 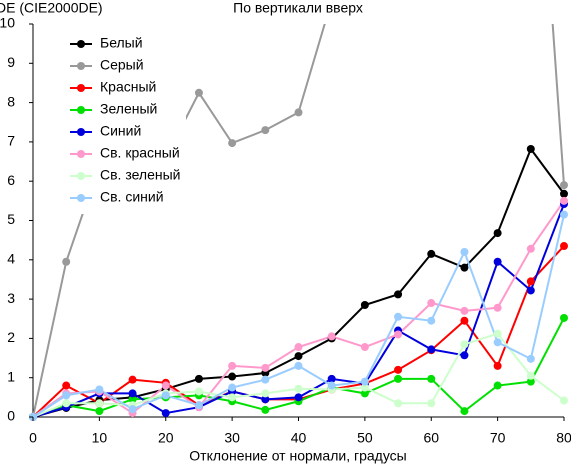 What do you see at coordinates (298, 8) in the screenshot?
I see `annotation: По вертикали вверх` at bounding box center [298, 8].